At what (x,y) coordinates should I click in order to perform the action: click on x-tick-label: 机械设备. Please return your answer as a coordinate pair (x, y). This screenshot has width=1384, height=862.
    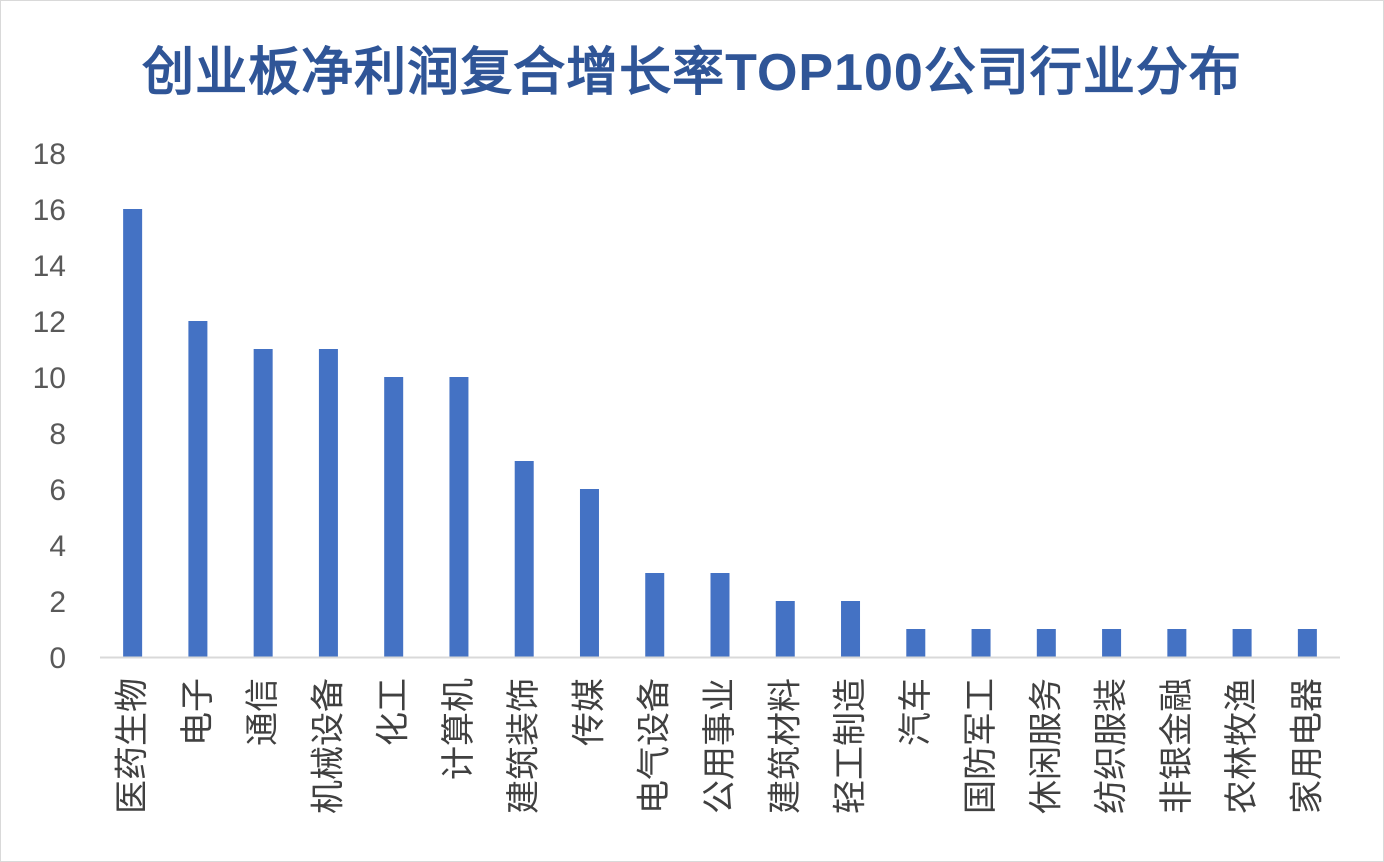
    Looking at the image, I should click on (328, 746).